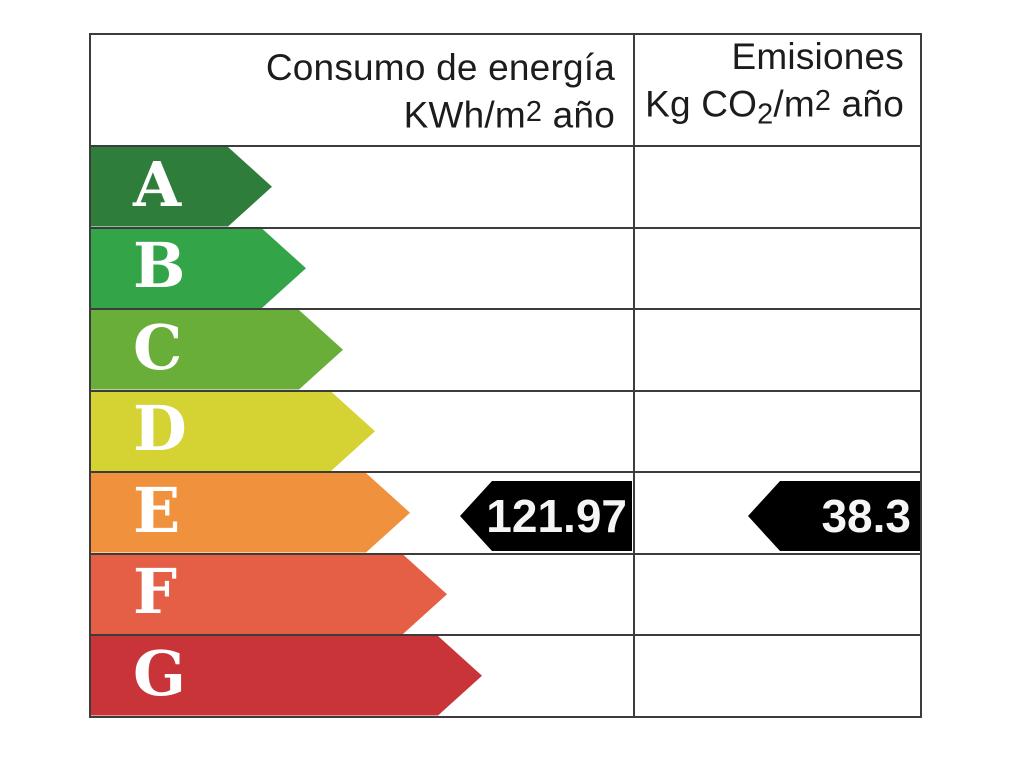  I want to click on rating-letter-d: D, so click(160, 429).